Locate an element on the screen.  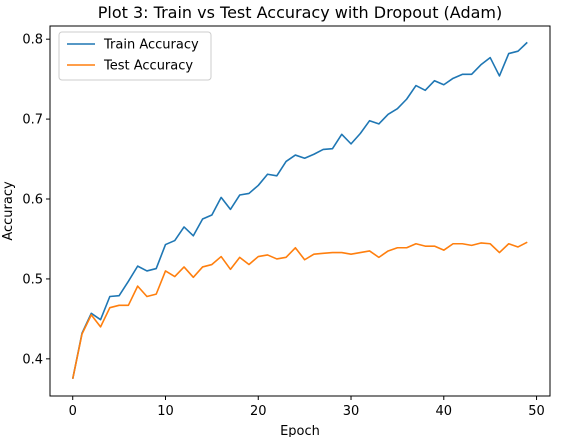
x-tick-label: 0 is located at coordinates (73, 411).